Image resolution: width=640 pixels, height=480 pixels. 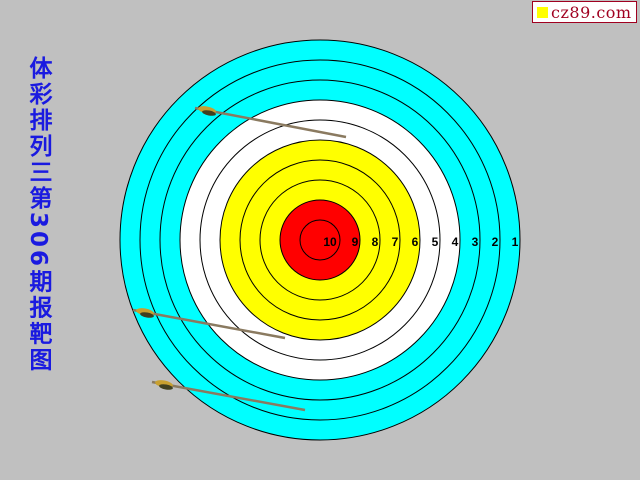 What do you see at coordinates (475, 242) in the screenshot?
I see `ring-score-label: 3` at bounding box center [475, 242].